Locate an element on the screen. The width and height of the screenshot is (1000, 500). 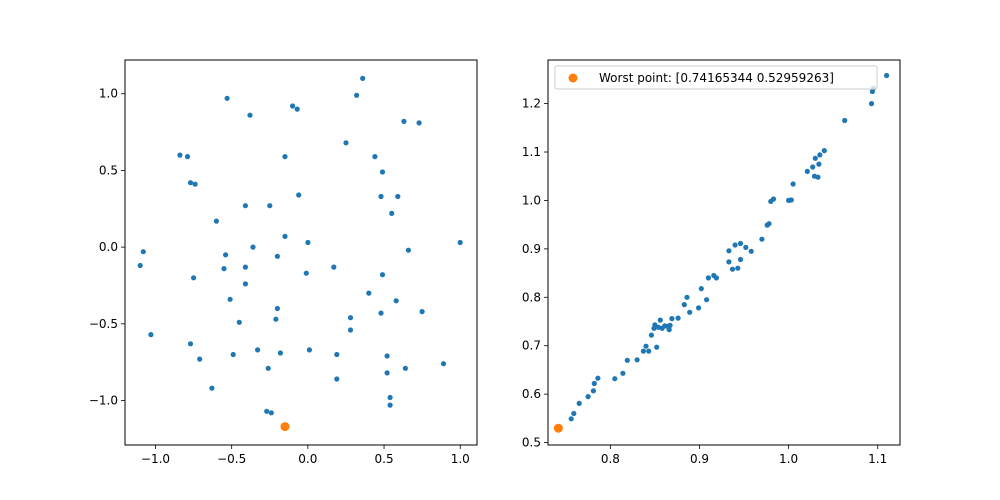
left-y-tick-label: −0.5 is located at coordinates (103, 324).